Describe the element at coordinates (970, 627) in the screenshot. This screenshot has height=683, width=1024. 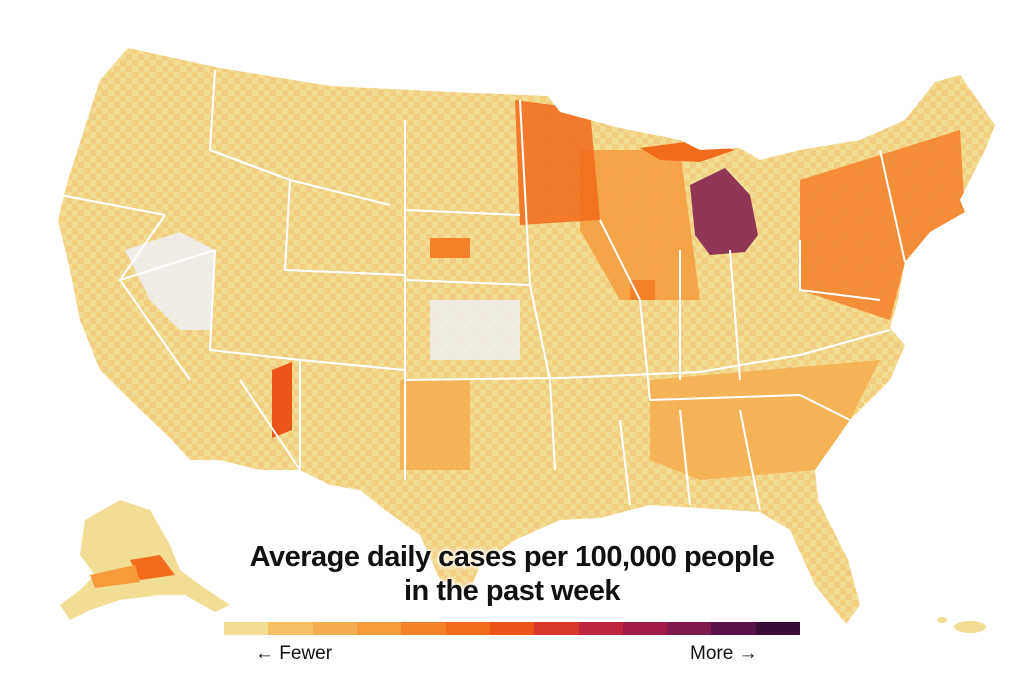
I see `hawaii-big-island` at that location.